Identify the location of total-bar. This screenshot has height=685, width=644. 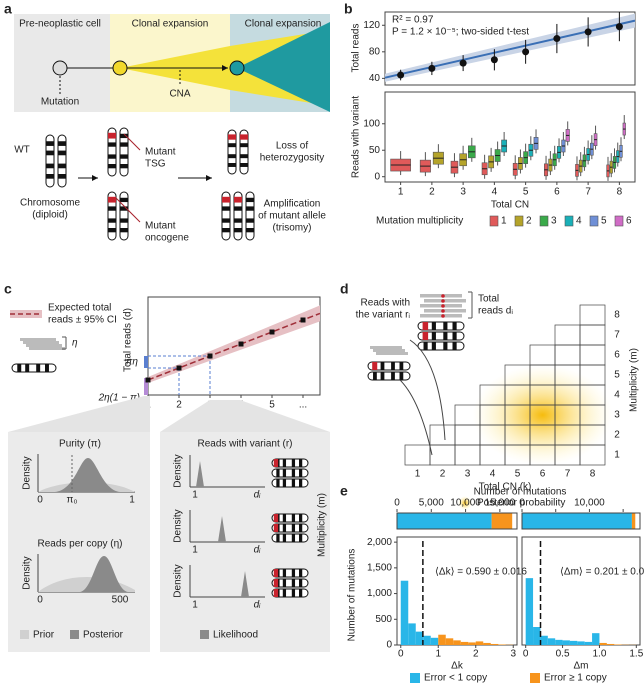
(633, 521).